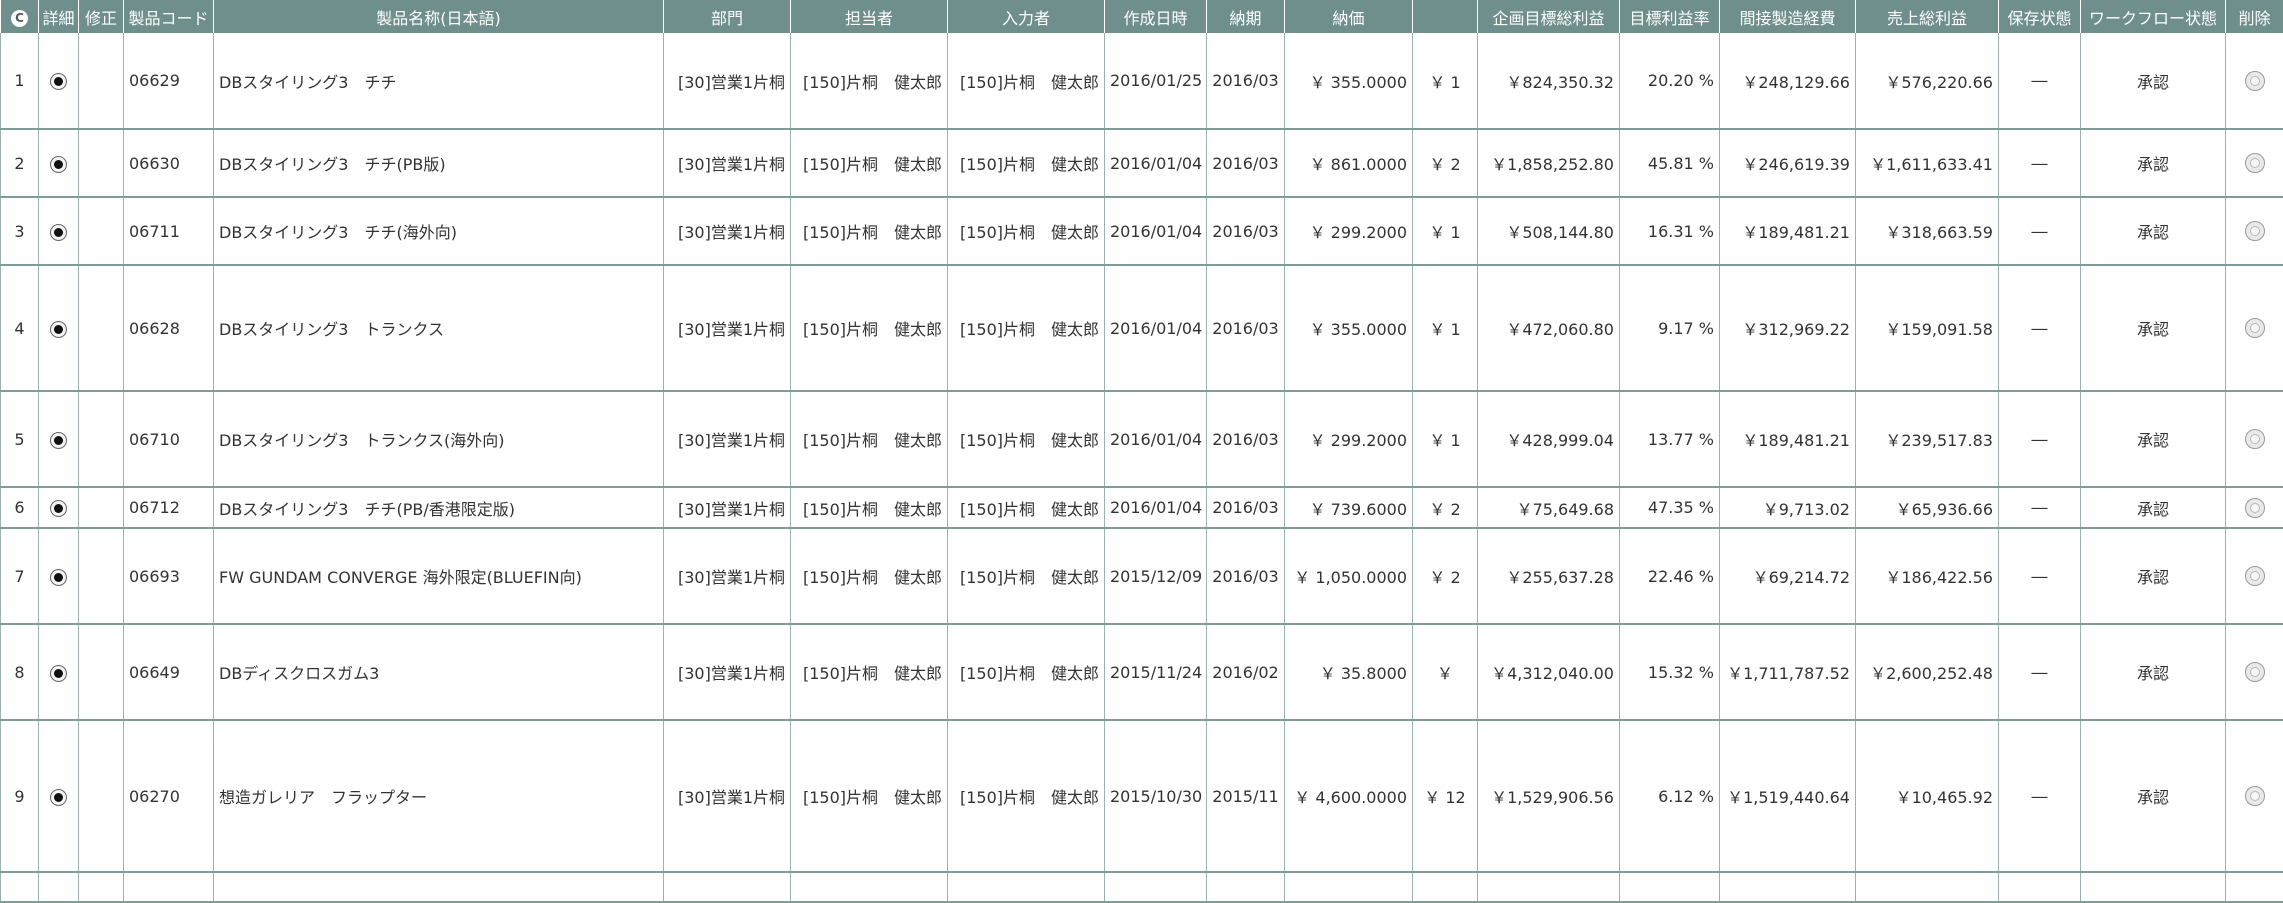 The width and height of the screenshot is (2283, 903). I want to click on price-cell: ￥ 739.6000, so click(1349, 507).